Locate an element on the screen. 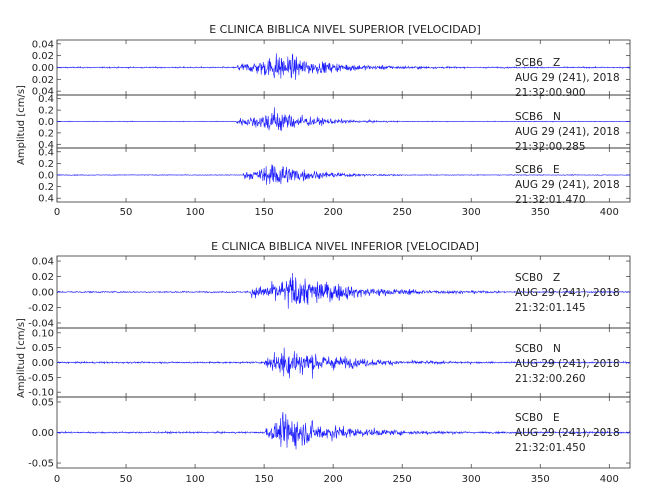  y-tick-label: -0.02 is located at coordinates (41, 308).